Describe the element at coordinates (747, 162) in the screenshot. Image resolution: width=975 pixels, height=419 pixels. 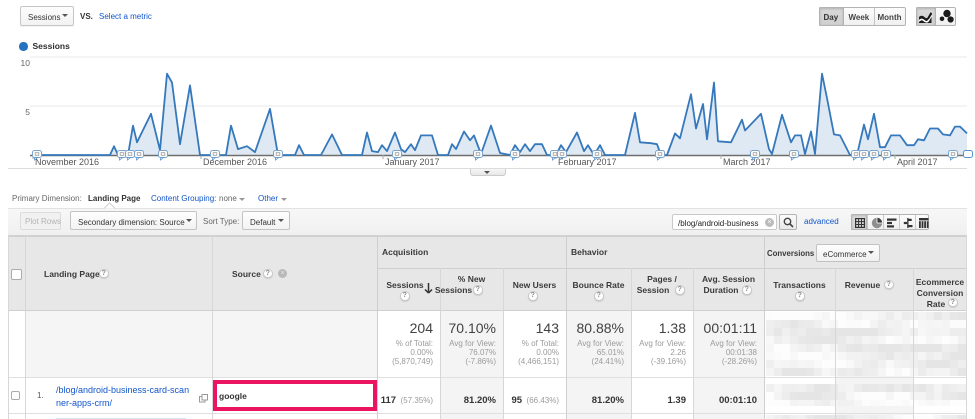
I see `svg-text: March 2017` at that location.